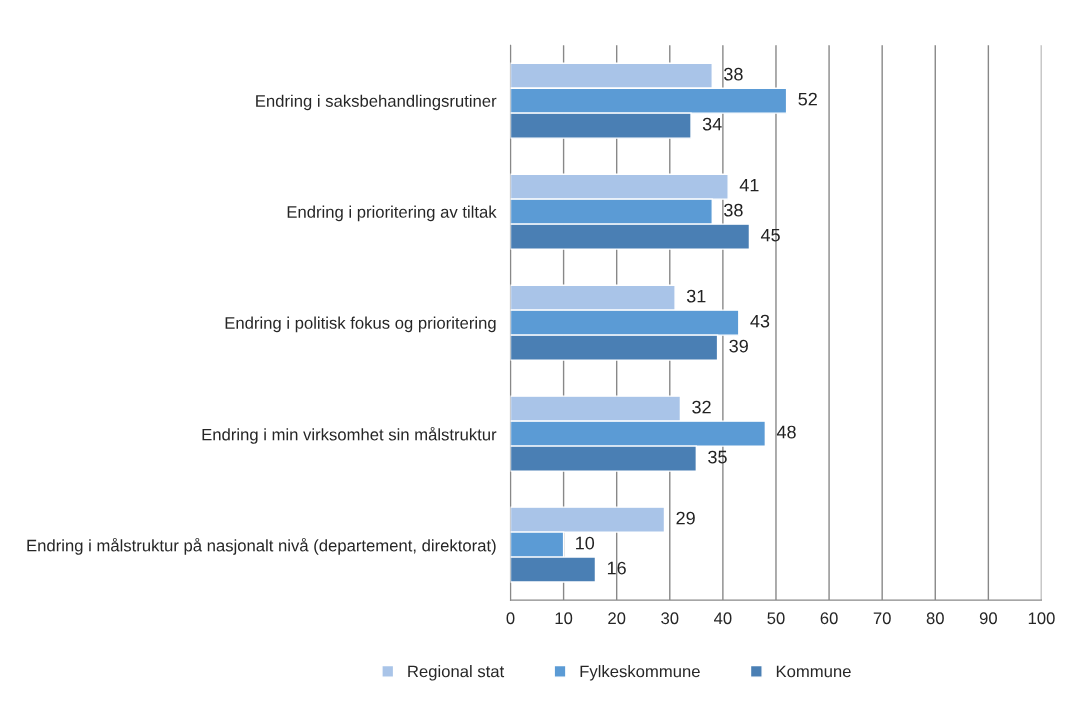  I want to click on x-tick-label: 0, so click(510, 618).